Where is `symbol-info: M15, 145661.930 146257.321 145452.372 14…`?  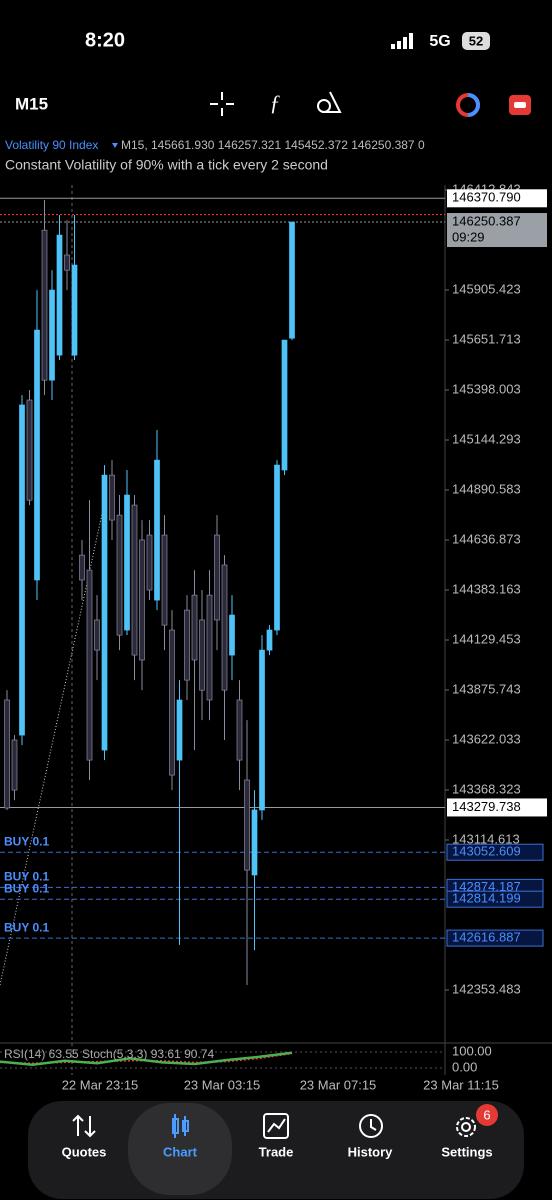
symbol-info: M15, 145661.930 146257.321 145452.372 14… is located at coordinates (273, 145).